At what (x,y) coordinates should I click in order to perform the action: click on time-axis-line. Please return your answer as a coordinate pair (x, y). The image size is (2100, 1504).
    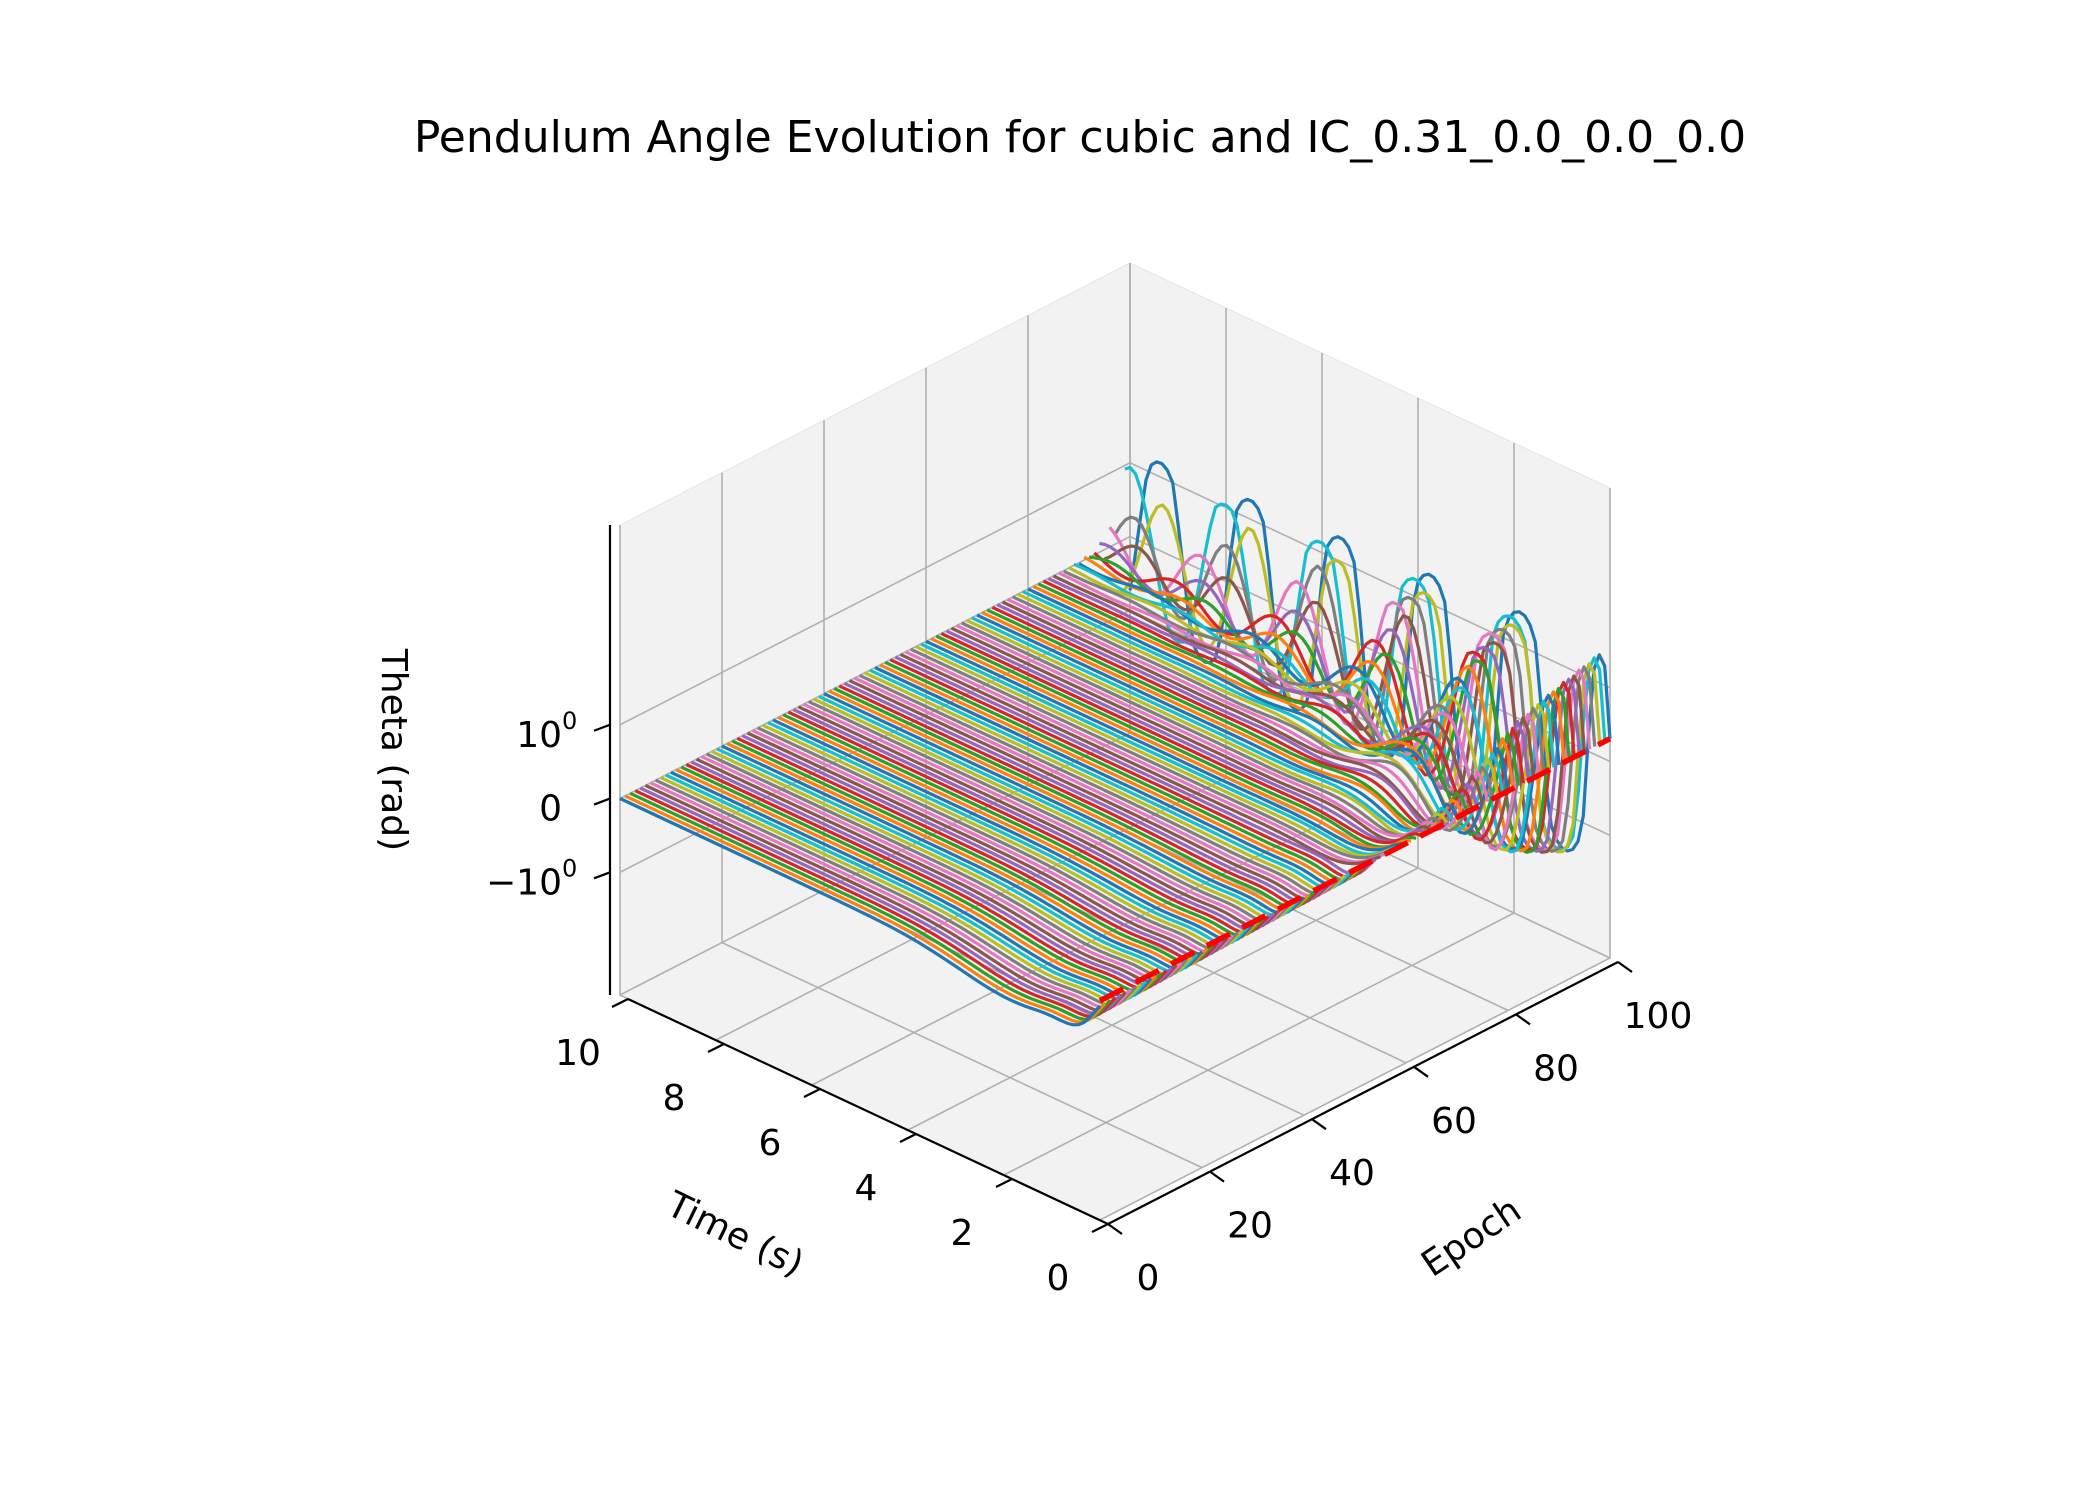
    Looking at the image, I should click on (868, 1111).